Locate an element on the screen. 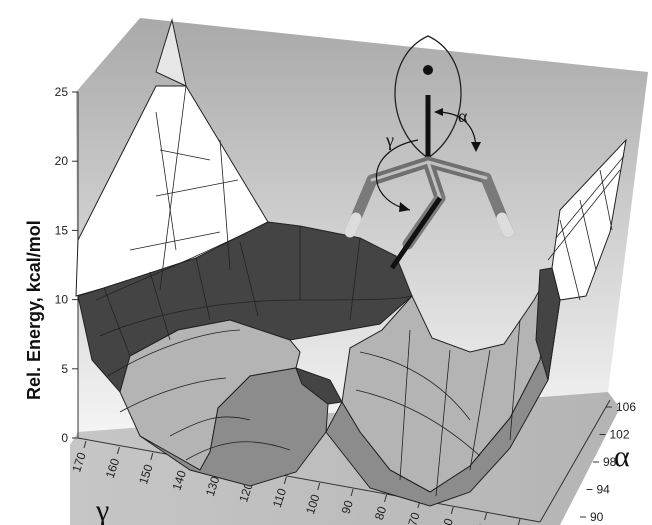 The image size is (652, 525). energy-tick-label: 0 is located at coordinates (64, 438).